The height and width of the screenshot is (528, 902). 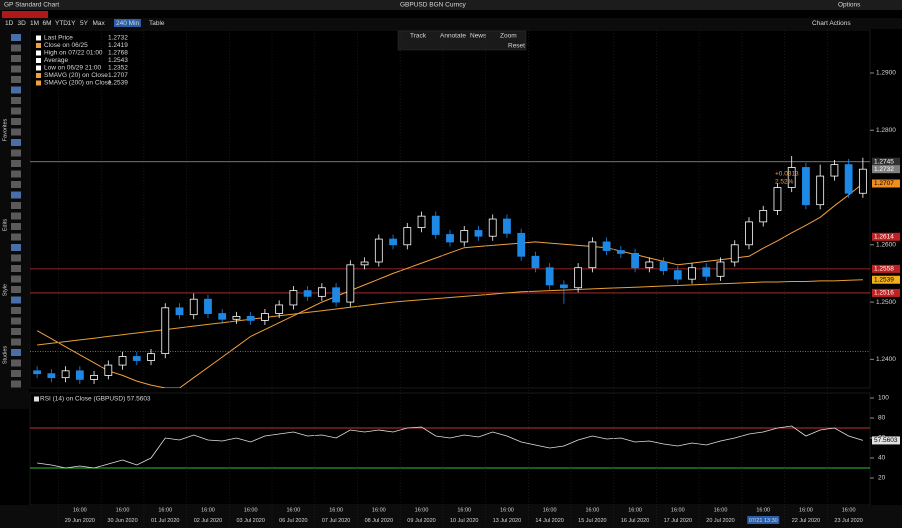 What do you see at coordinates (72, 23) in the screenshot?
I see `period-button: 1Y` at bounding box center [72, 23].